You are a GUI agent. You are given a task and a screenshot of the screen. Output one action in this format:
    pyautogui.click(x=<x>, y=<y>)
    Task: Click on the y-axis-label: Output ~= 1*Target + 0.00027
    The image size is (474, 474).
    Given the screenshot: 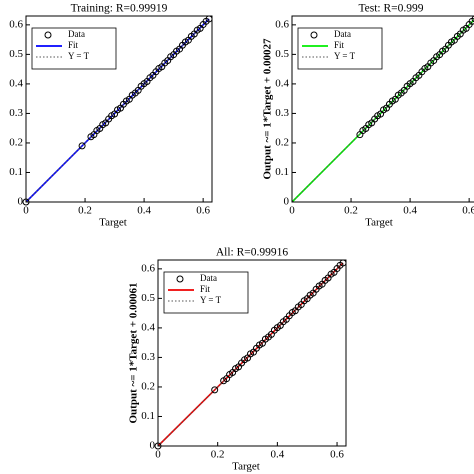 What is the action you would take?
    pyautogui.click(x=268, y=108)
    